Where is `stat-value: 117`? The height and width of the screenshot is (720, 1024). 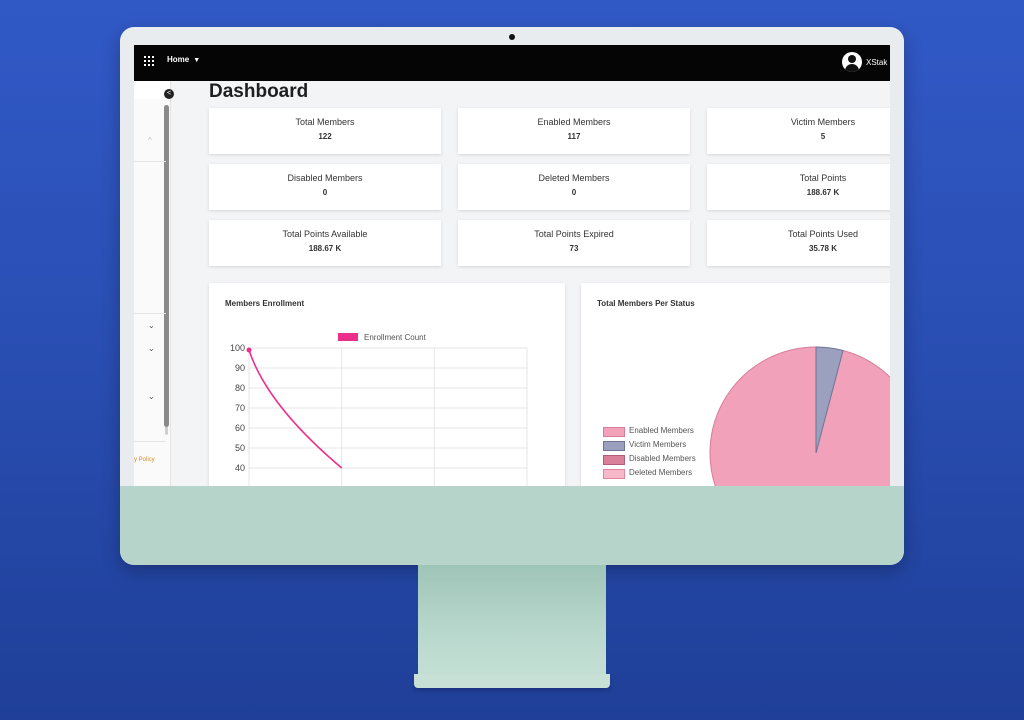 stat-value: 117 is located at coordinates (574, 136).